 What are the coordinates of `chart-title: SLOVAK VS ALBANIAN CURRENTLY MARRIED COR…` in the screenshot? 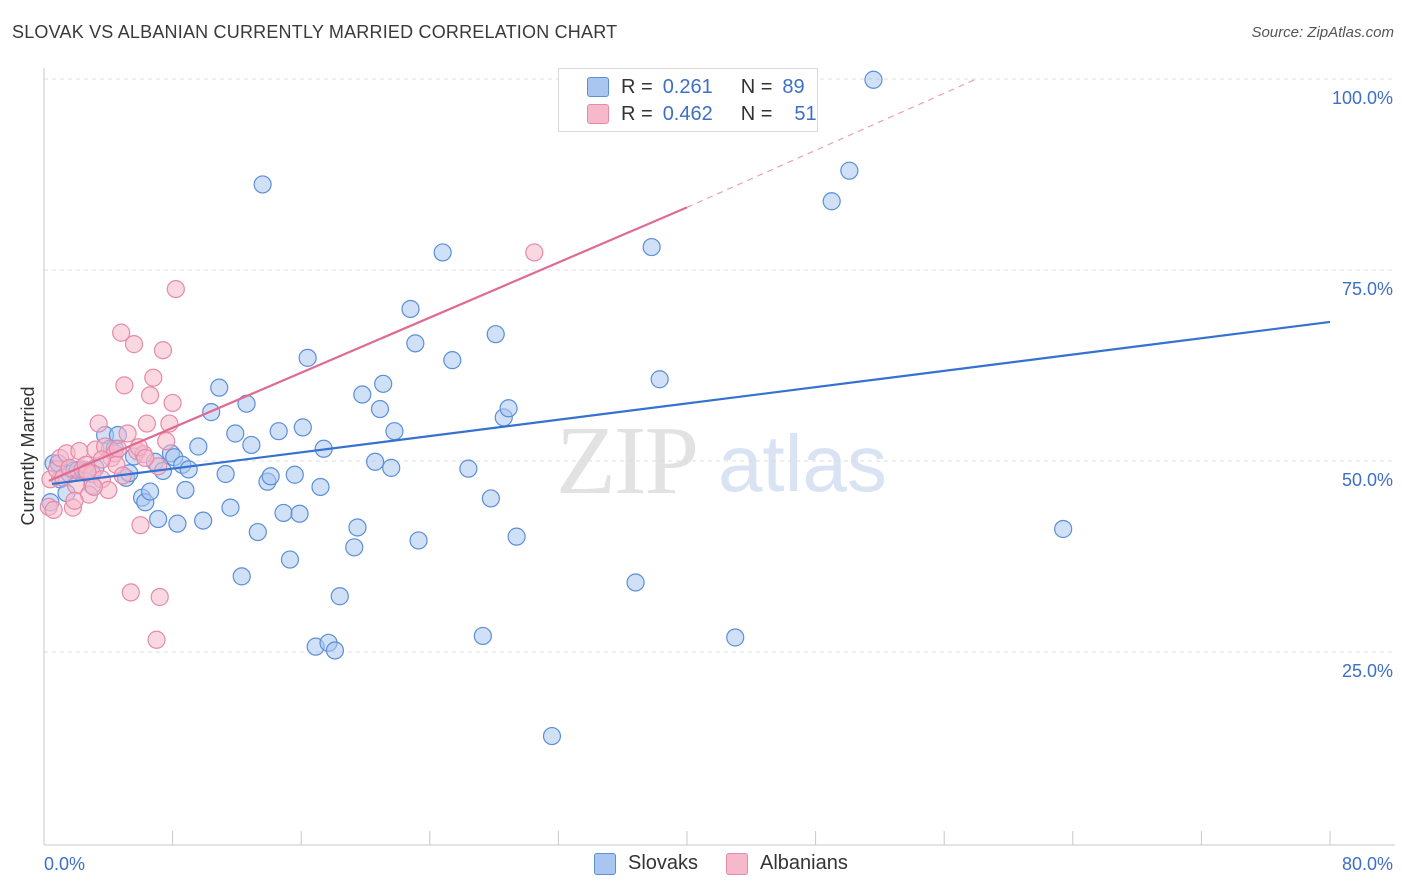 It's located at (315, 32).